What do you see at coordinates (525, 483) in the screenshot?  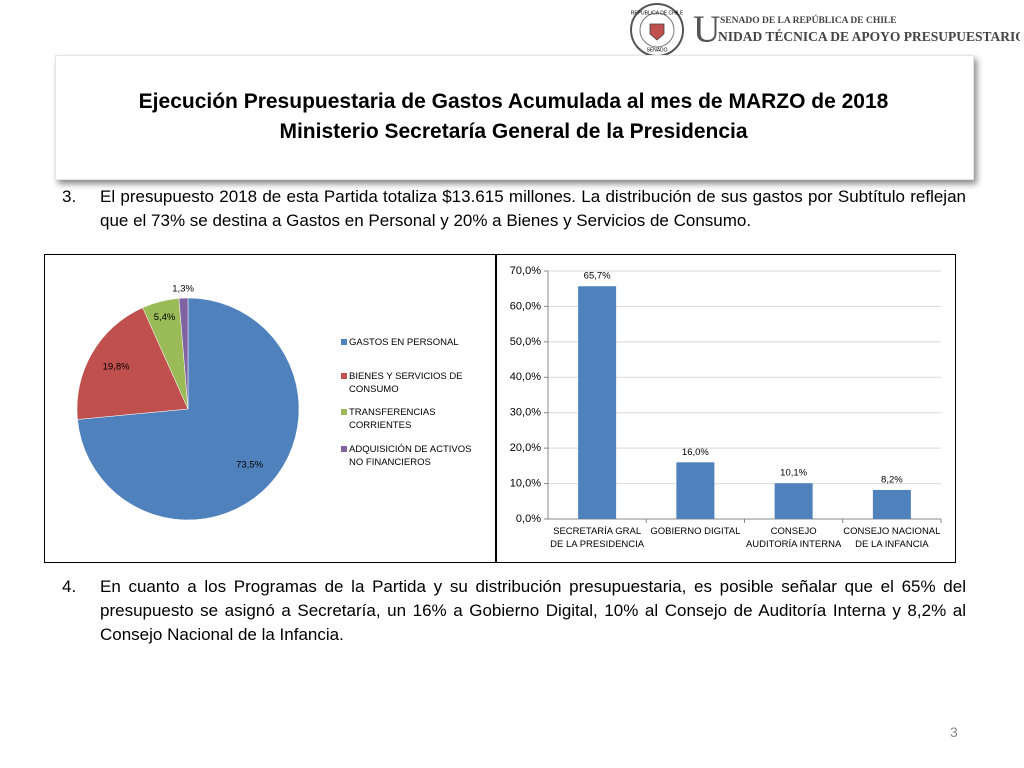 I see `y-tick-label: 10,0%` at bounding box center [525, 483].